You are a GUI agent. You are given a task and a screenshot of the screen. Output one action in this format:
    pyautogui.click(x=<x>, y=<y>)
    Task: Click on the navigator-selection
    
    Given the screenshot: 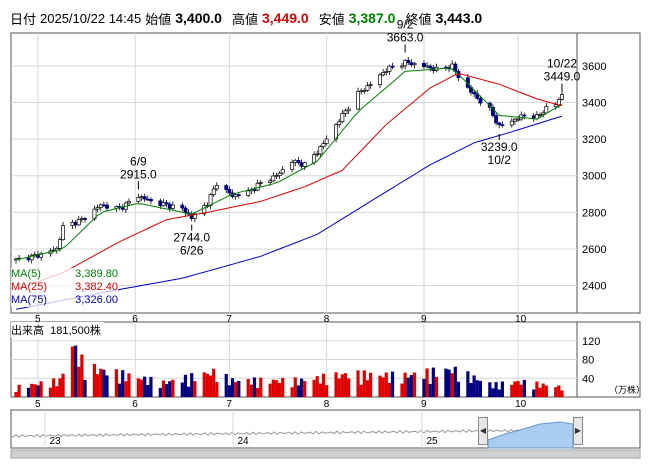 What is the action you would take?
    pyautogui.click(x=530, y=435)
    